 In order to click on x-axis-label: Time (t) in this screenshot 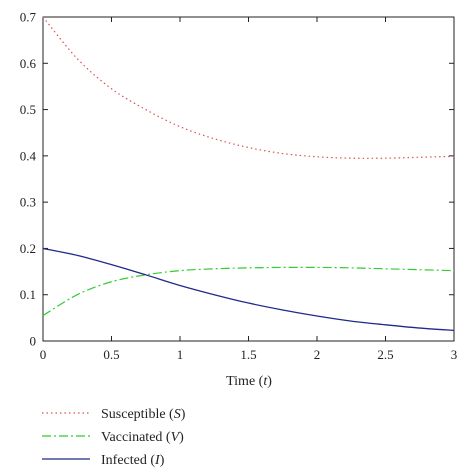, I will do `click(249, 381)`.